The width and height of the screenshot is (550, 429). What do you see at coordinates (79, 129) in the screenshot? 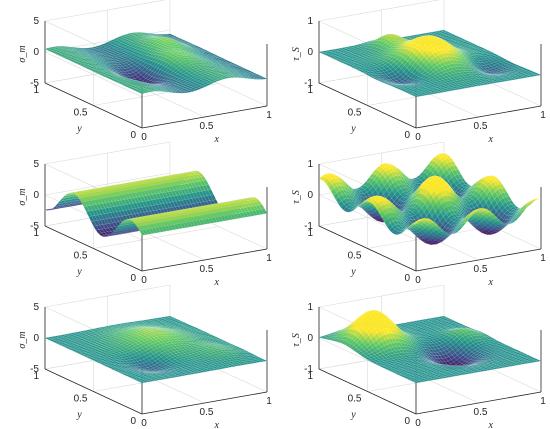
I see `y-axis-label: y` at bounding box center [79, 129].